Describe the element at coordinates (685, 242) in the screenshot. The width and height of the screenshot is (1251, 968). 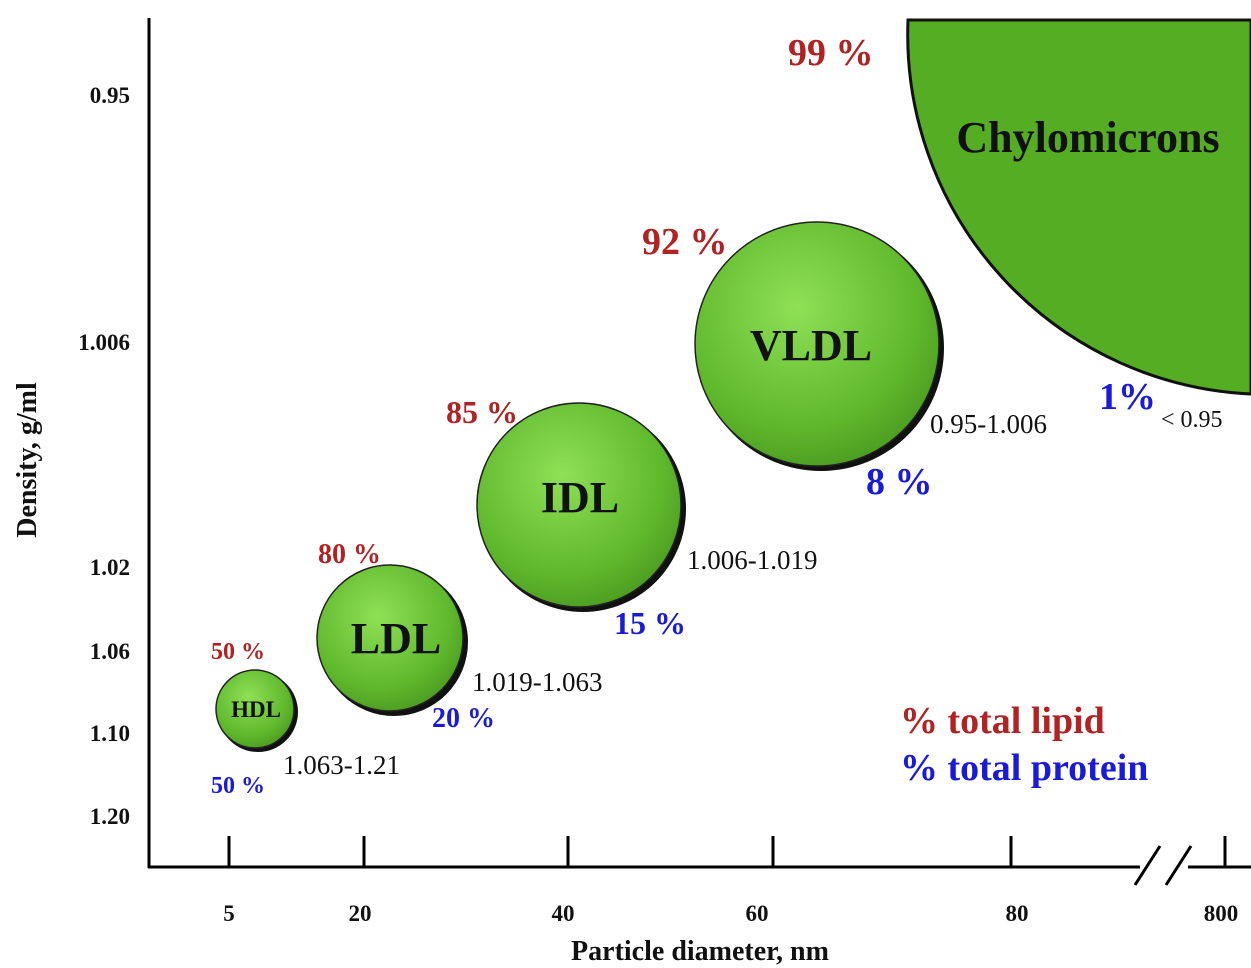
I see `lipid-percent-label: 92 %` at that location.